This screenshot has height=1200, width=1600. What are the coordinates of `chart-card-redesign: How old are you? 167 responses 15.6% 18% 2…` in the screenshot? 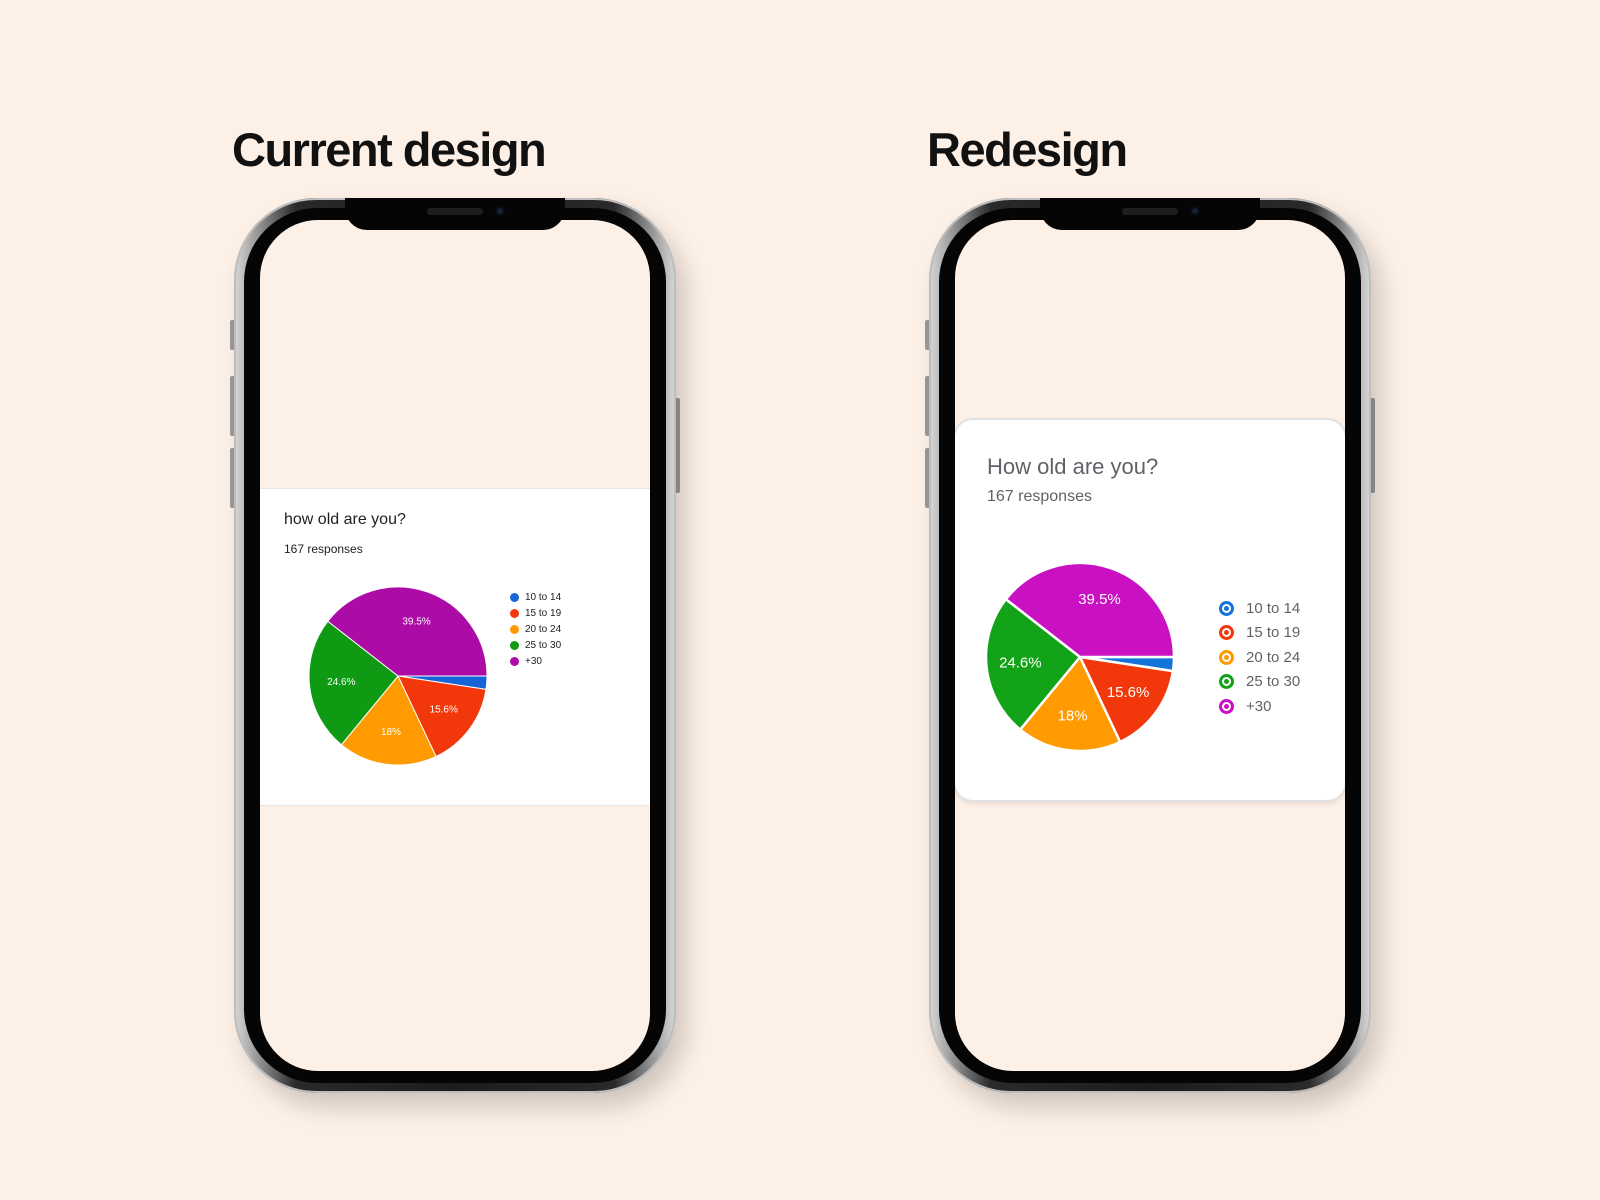 It's located at (1150, 610).